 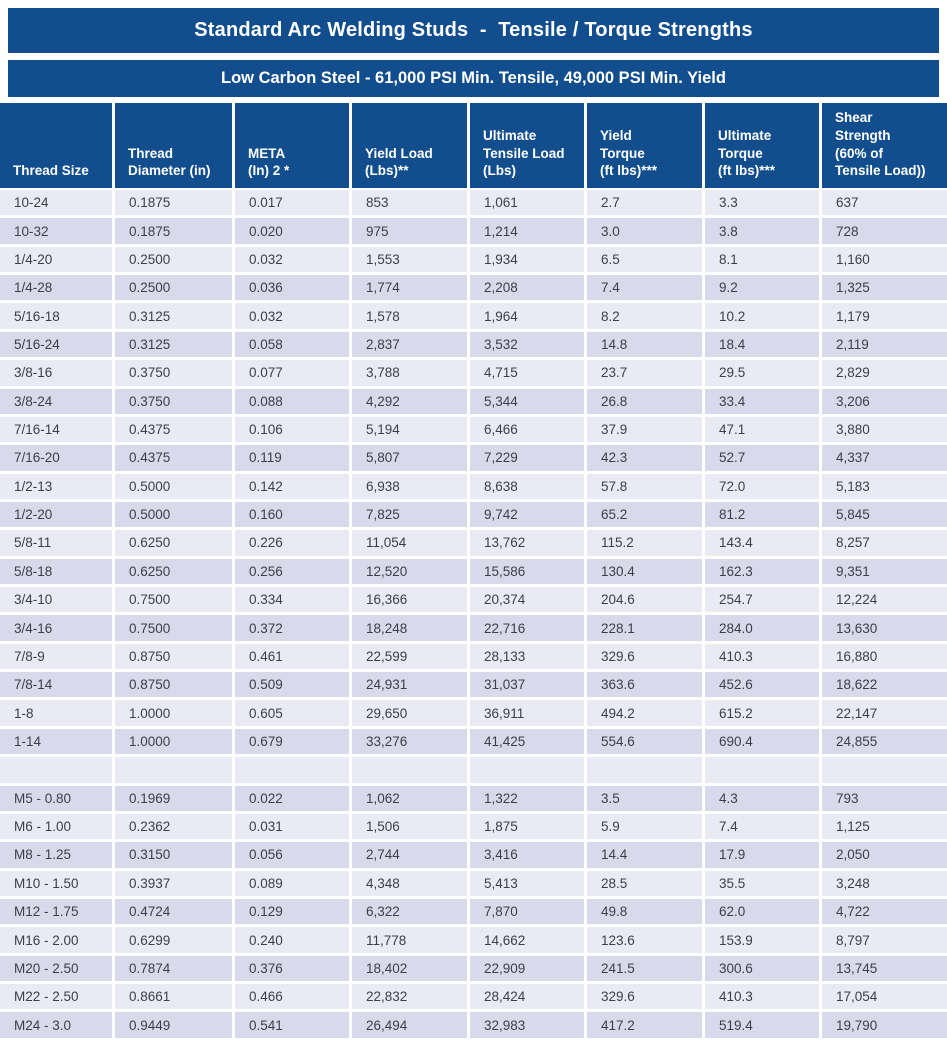 I want to click on table-cell: 14.8, so click(x=646, y=344).